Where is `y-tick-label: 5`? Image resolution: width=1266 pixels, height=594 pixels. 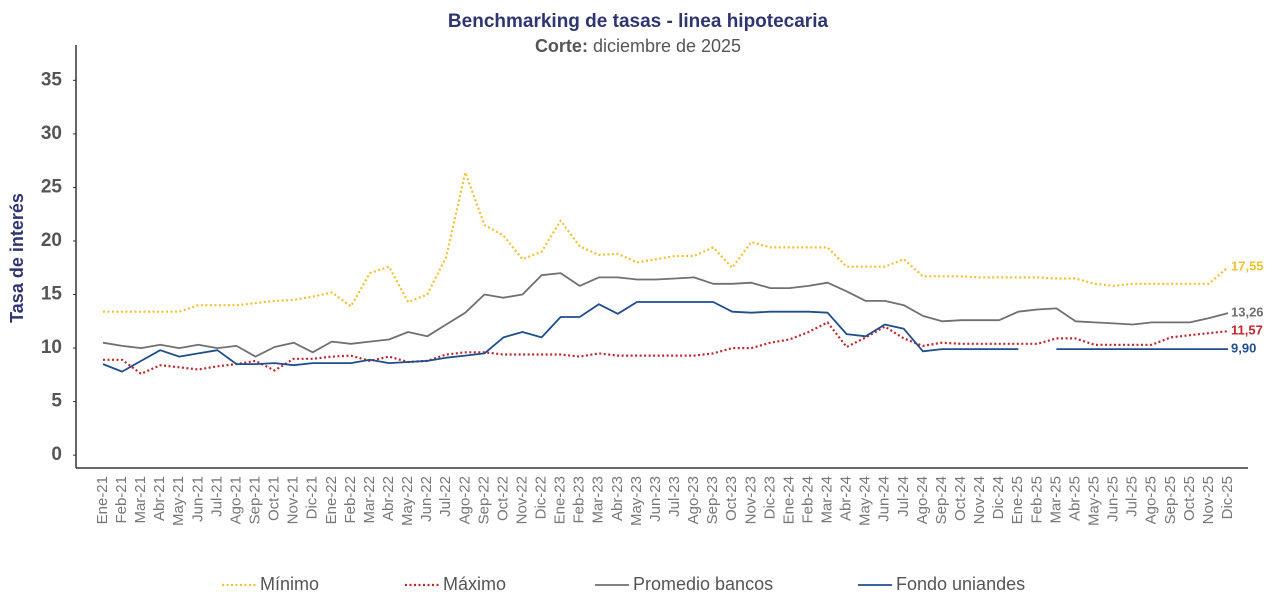 y-tick-label: 5 is located at coordinates (56, 401).